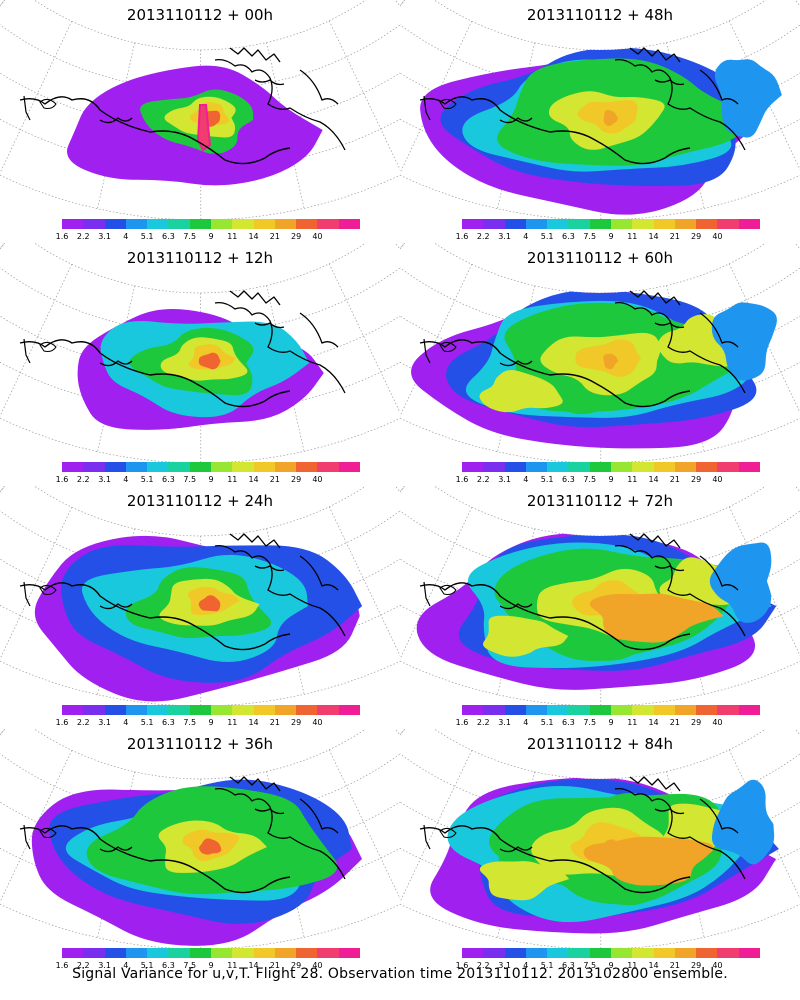  I want to click on panel-title: 2013110112 + 84h, so click(600, 744).